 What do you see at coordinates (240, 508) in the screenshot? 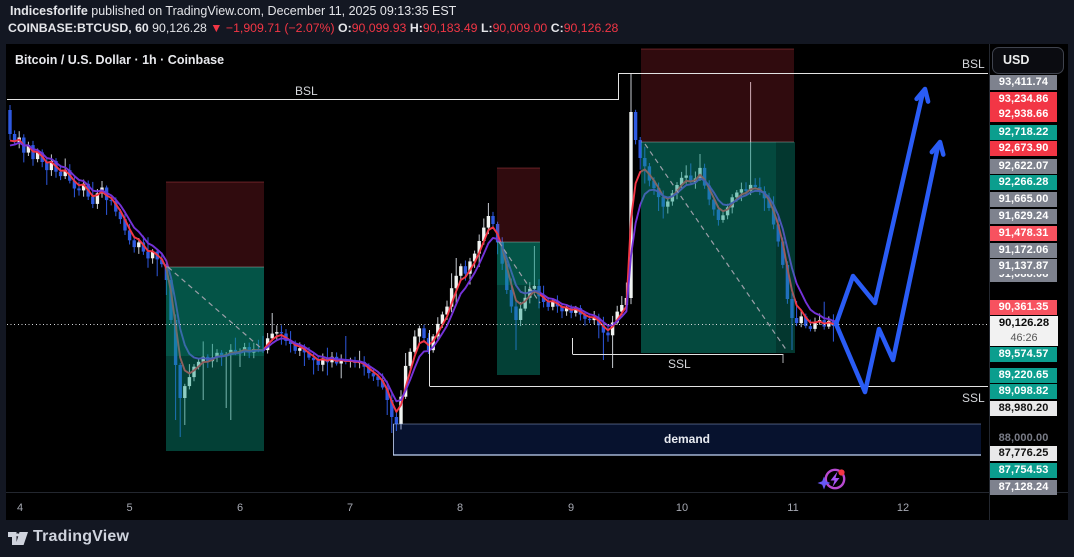
I see `svg-text: 6` at bounding box center [240, 508].